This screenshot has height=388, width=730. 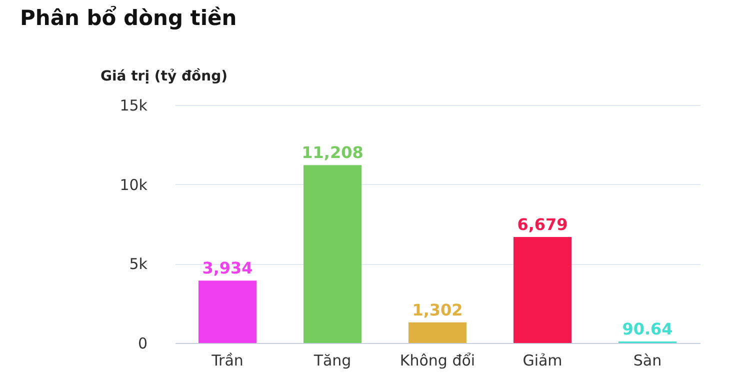 I want to click on y-tick-label: 0, so click(x=143, y=343).